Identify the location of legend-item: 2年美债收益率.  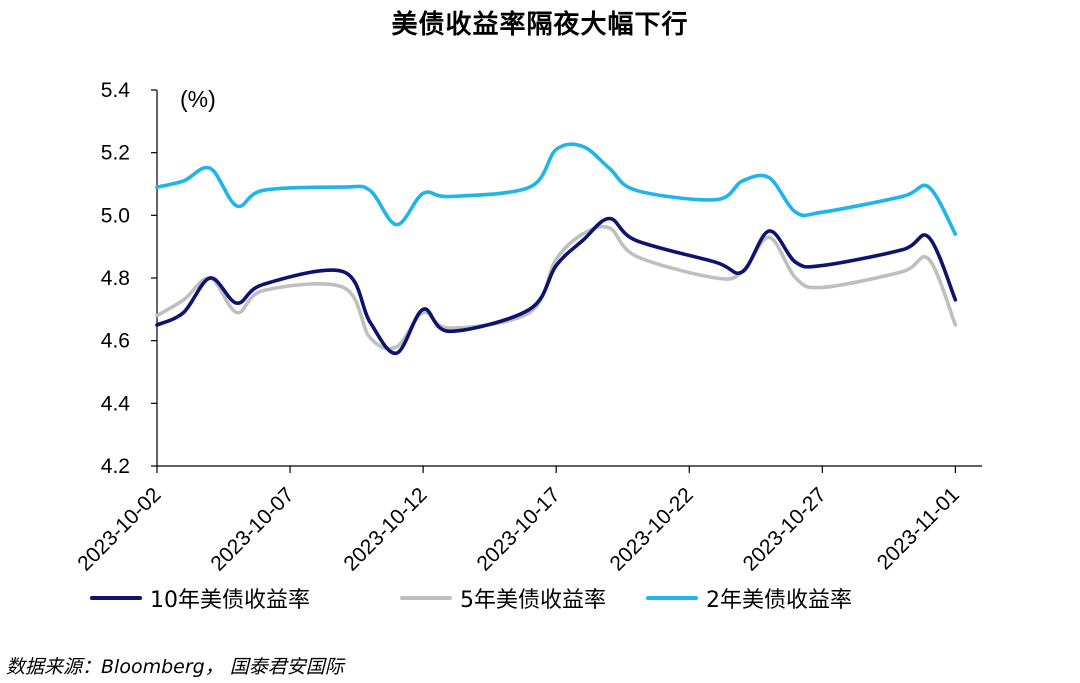
(749, 598).